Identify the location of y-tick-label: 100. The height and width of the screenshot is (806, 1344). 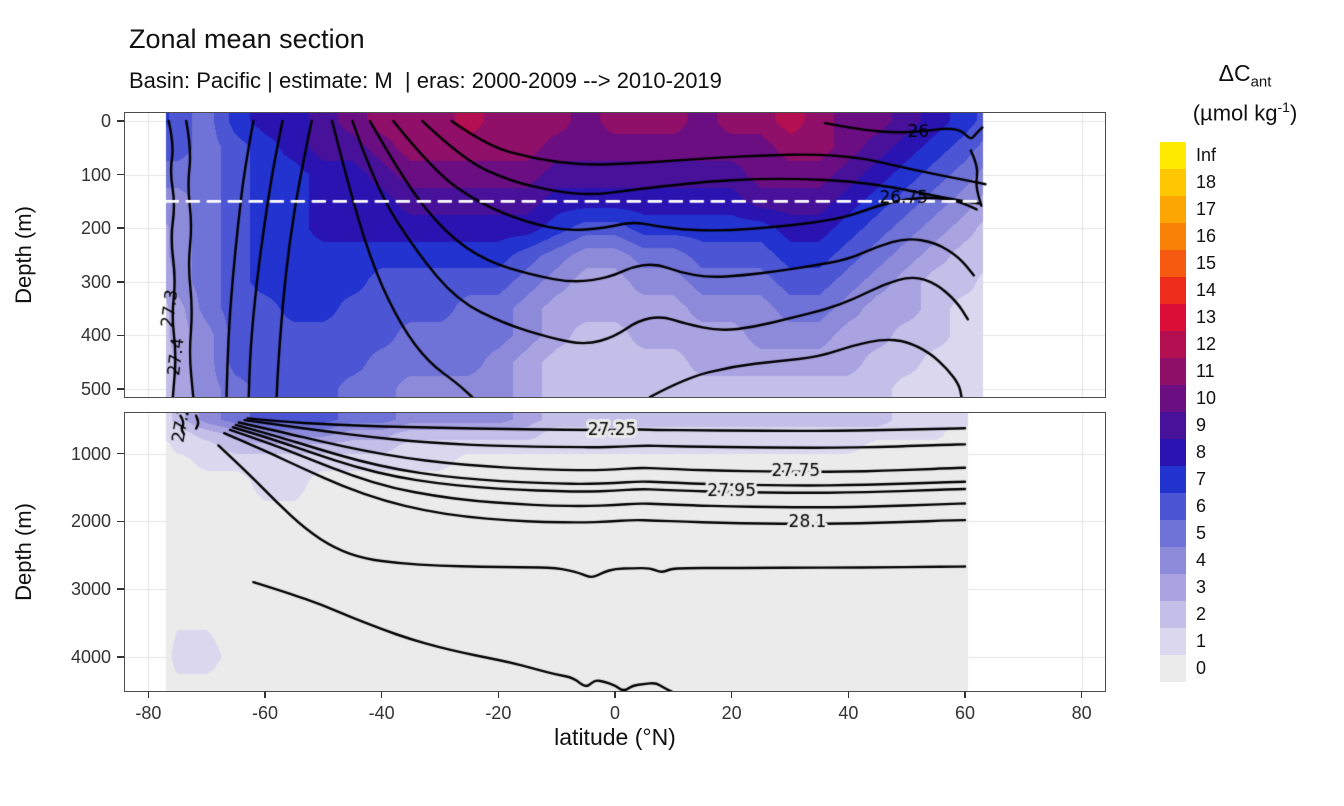
(95, 174).